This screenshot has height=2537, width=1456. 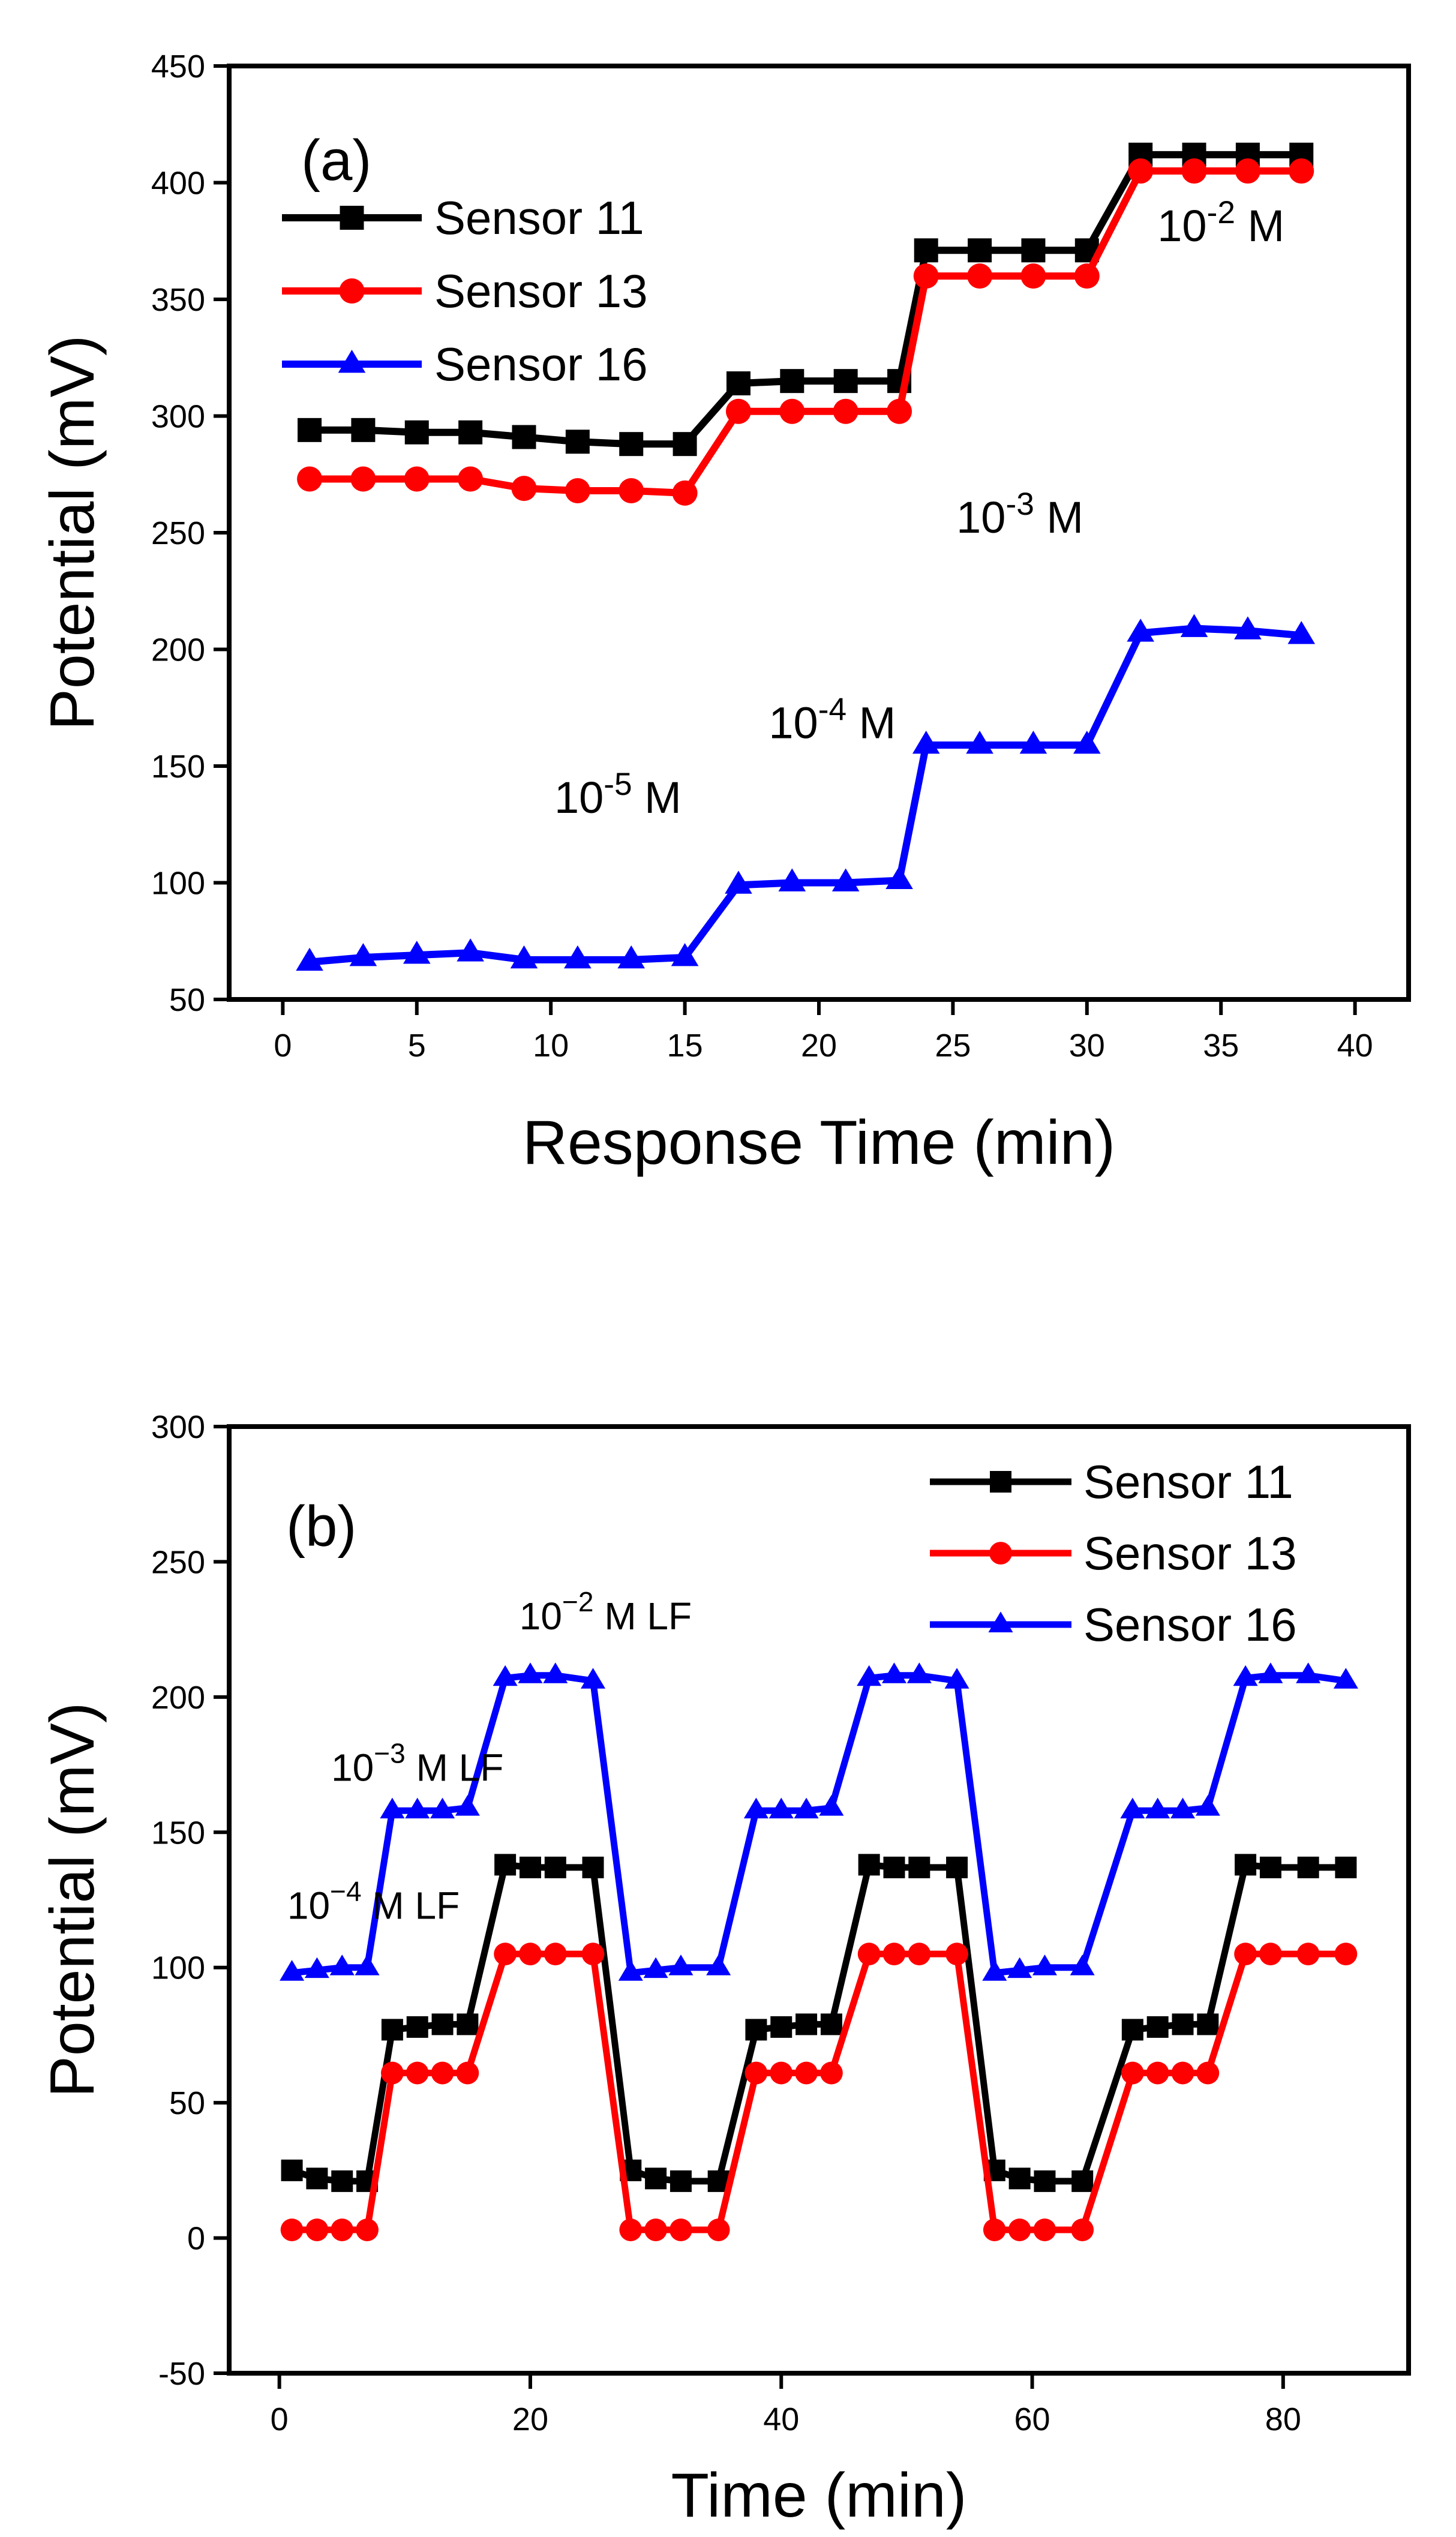 I want to click on panel-a-x-tick-label: 15, so click(x=685, y=1046).